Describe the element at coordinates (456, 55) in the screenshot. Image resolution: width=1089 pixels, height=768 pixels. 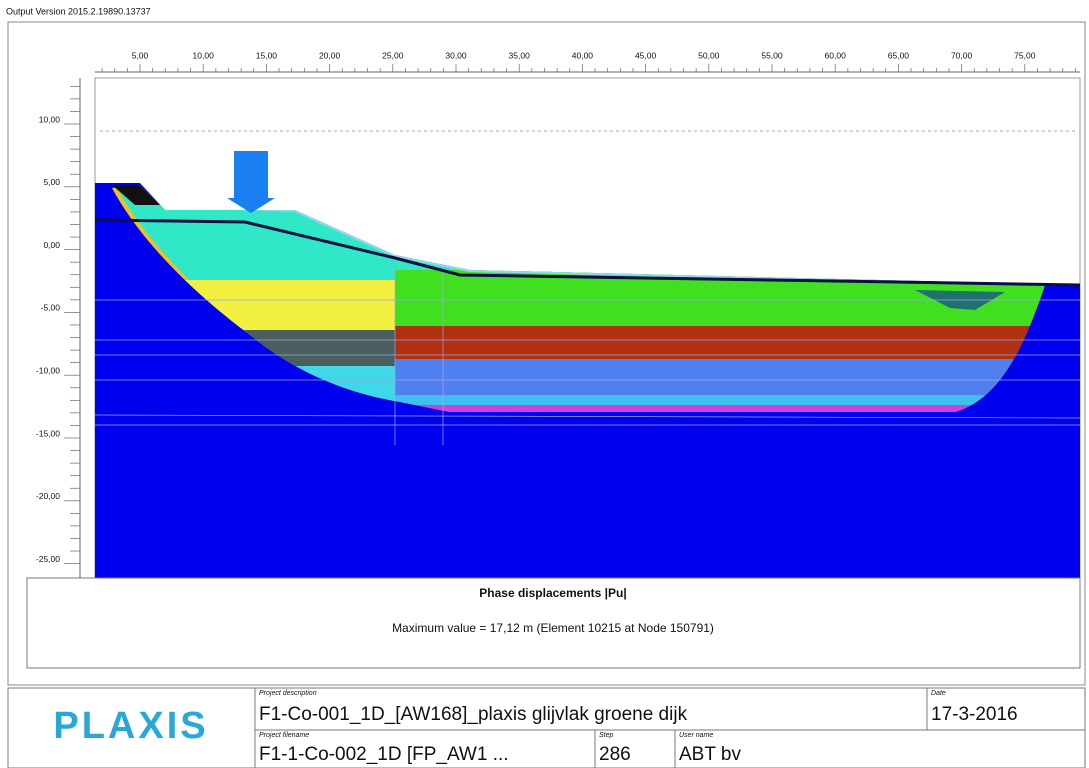
I see `x-ruler-label: 30,00` at that location.